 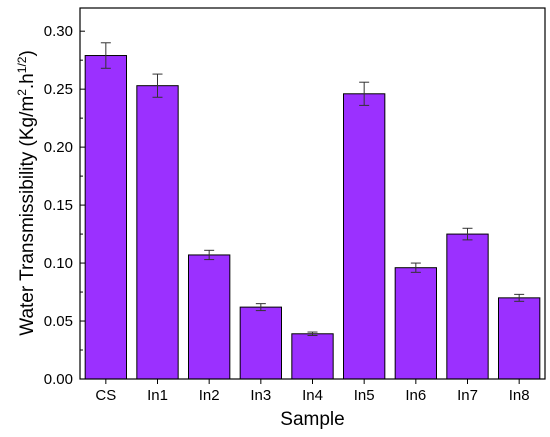 What do you see at coordinates (105, 217) in the screenshot?
I see `bar-cs` at bounding box center [105, 217].